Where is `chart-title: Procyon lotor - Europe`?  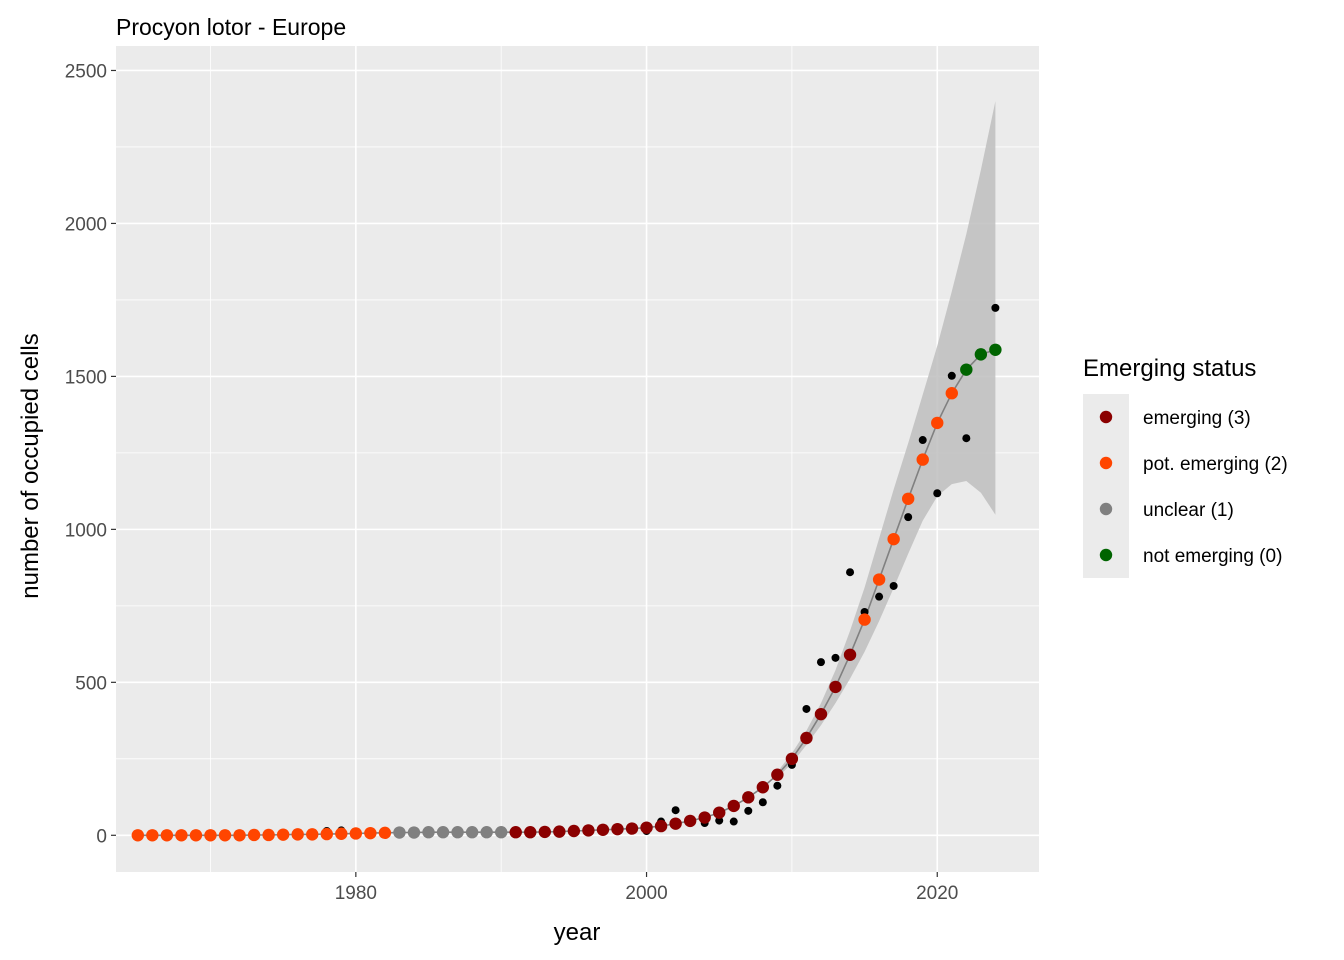
chart-title: Procyon lotor - Europe is located at coordinates (231, 27).